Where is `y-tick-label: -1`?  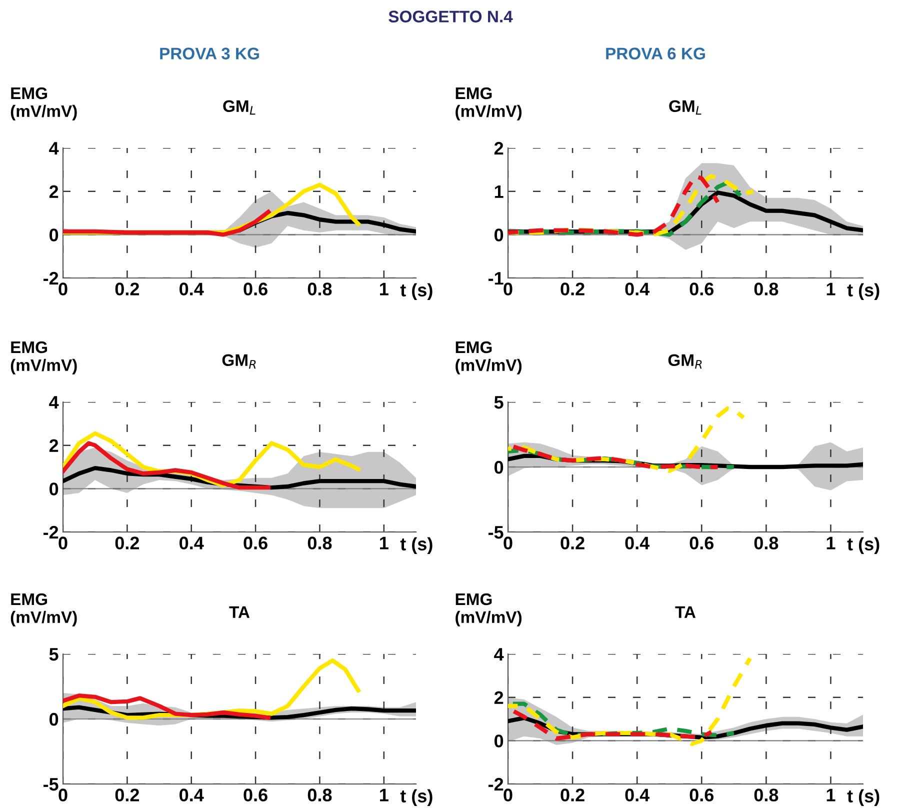
y-tick-label: -1 is located at coordinates (496, 278).